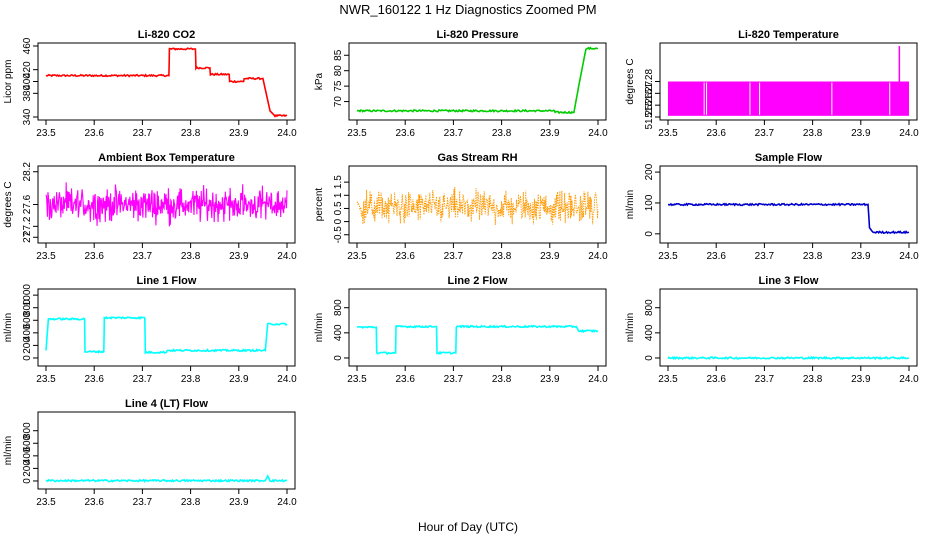  Describe the element at coordinates (166, 158) in the screenshot. I see `panel-title: Ambient Box Temperature` at that location.